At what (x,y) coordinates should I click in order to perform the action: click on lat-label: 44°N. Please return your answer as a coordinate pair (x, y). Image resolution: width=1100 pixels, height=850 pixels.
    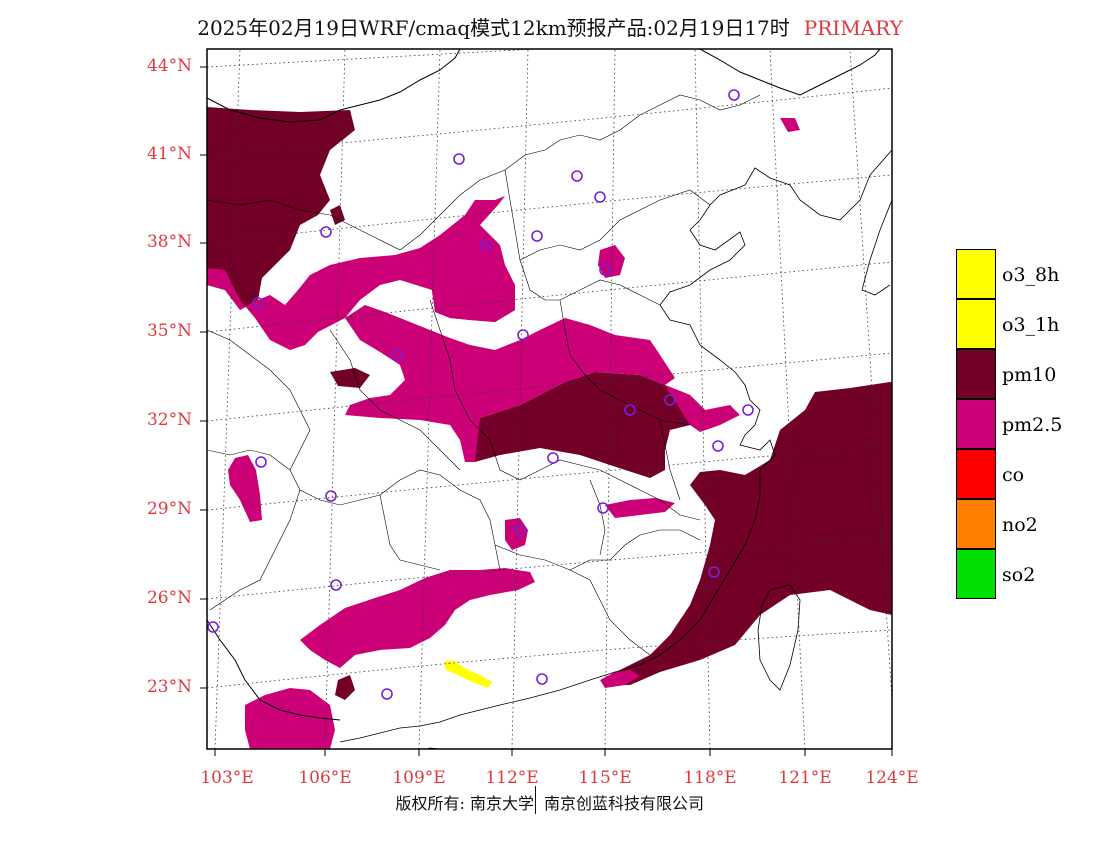
    Looking at the image, I should click on (169, 66).